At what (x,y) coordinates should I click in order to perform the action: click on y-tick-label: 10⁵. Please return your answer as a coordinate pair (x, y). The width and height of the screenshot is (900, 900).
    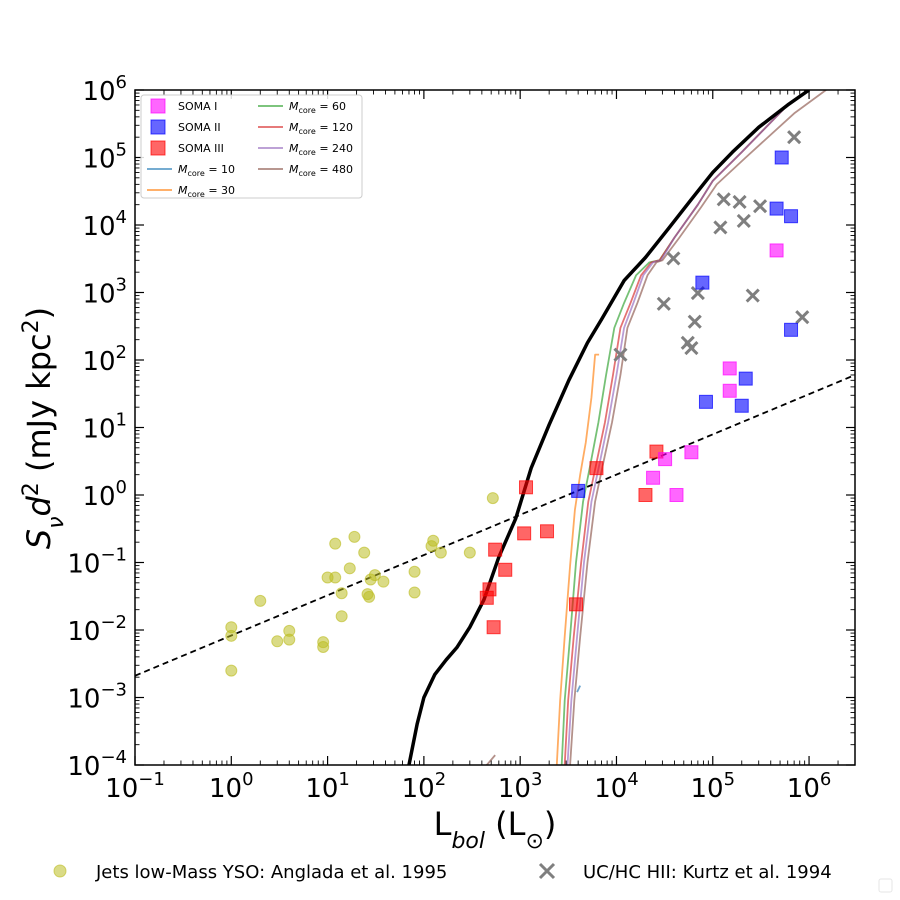
    Looking at the image, I should click on (104, 157).